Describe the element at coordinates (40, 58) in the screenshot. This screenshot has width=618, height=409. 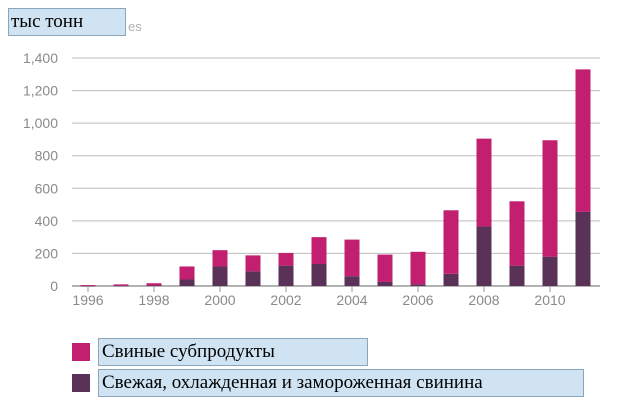
I see `y-tick-label: 1,400` at that location.